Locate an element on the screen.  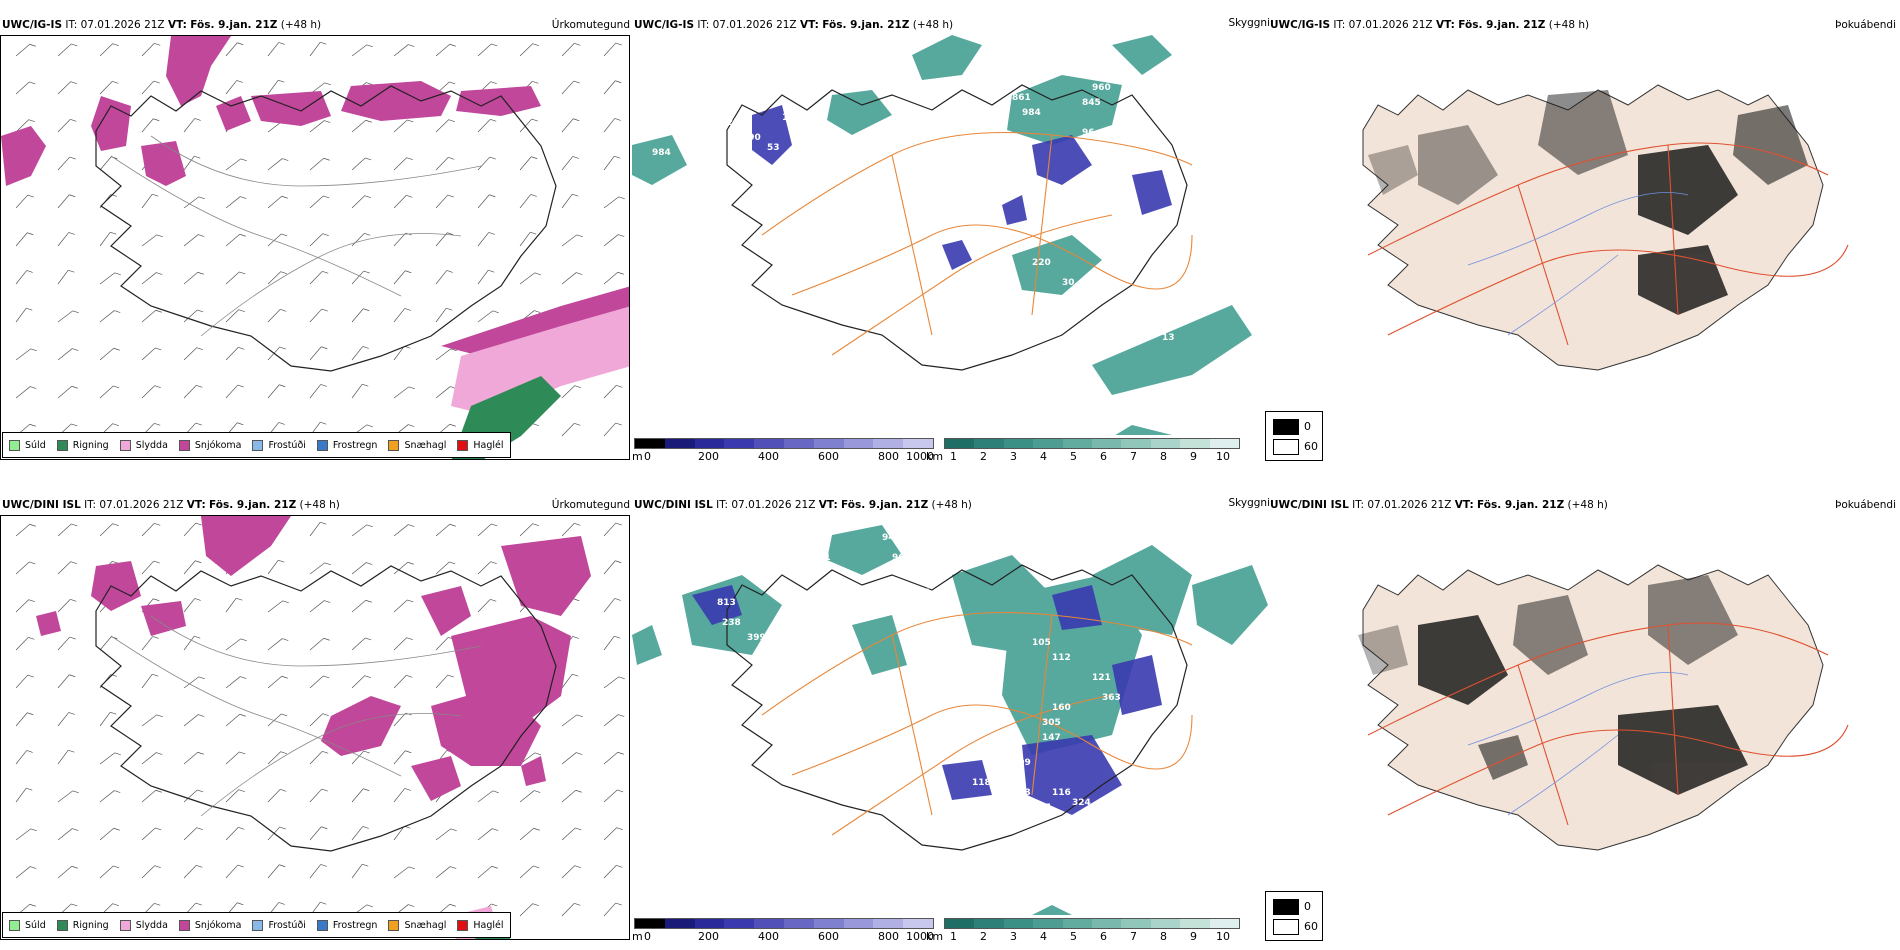
map-value-label: 861 is located at coordinates (1021, 98).